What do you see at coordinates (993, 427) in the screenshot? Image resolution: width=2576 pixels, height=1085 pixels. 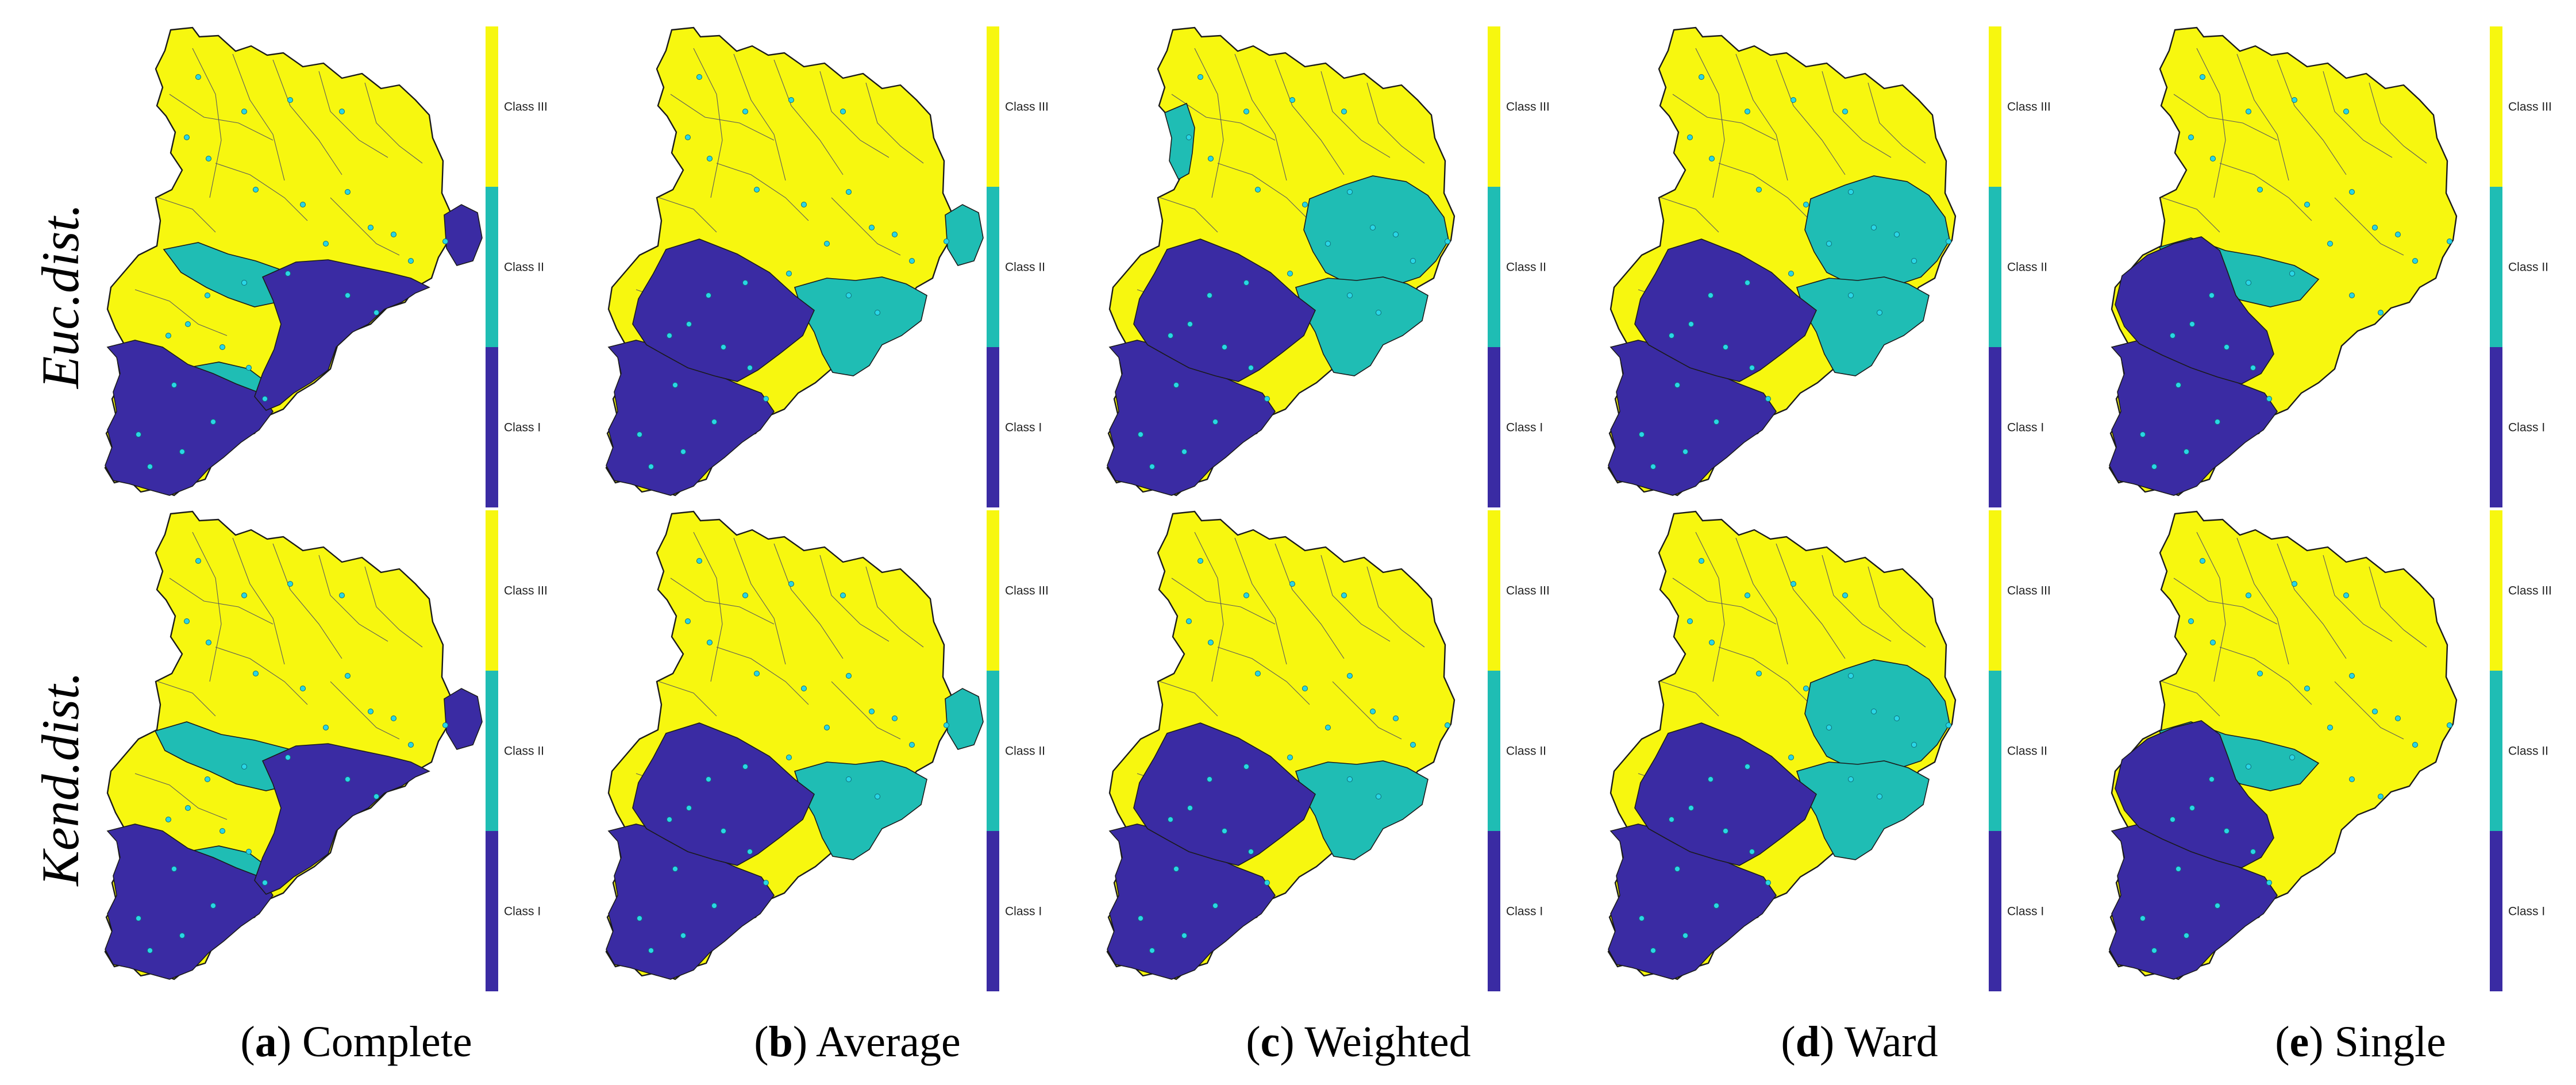 I see `legend-swatch-class-i` at bounding box center [993, 427].